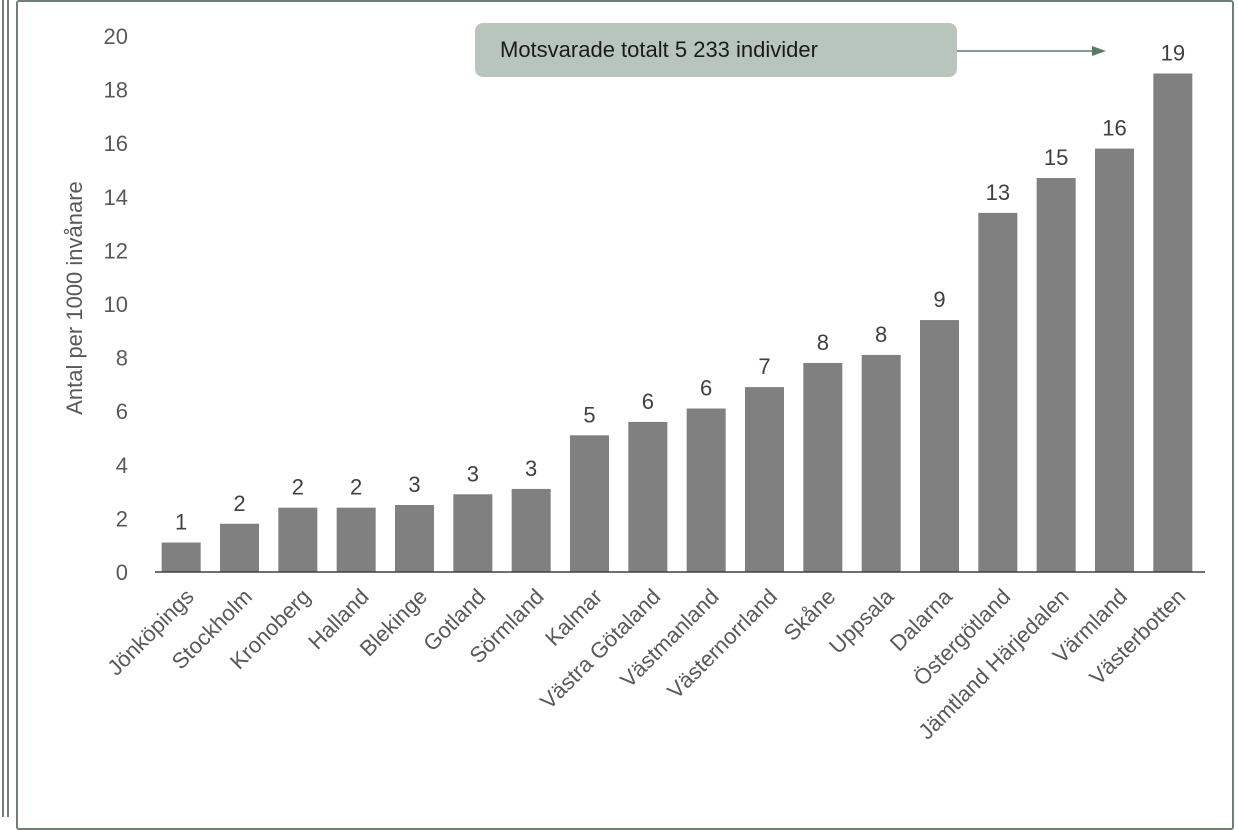 This screenshot has width=1238, height=830. Describe the element at coordinates (998, 192) in the screenshot. I see `bar-data-label: 13` at that location.